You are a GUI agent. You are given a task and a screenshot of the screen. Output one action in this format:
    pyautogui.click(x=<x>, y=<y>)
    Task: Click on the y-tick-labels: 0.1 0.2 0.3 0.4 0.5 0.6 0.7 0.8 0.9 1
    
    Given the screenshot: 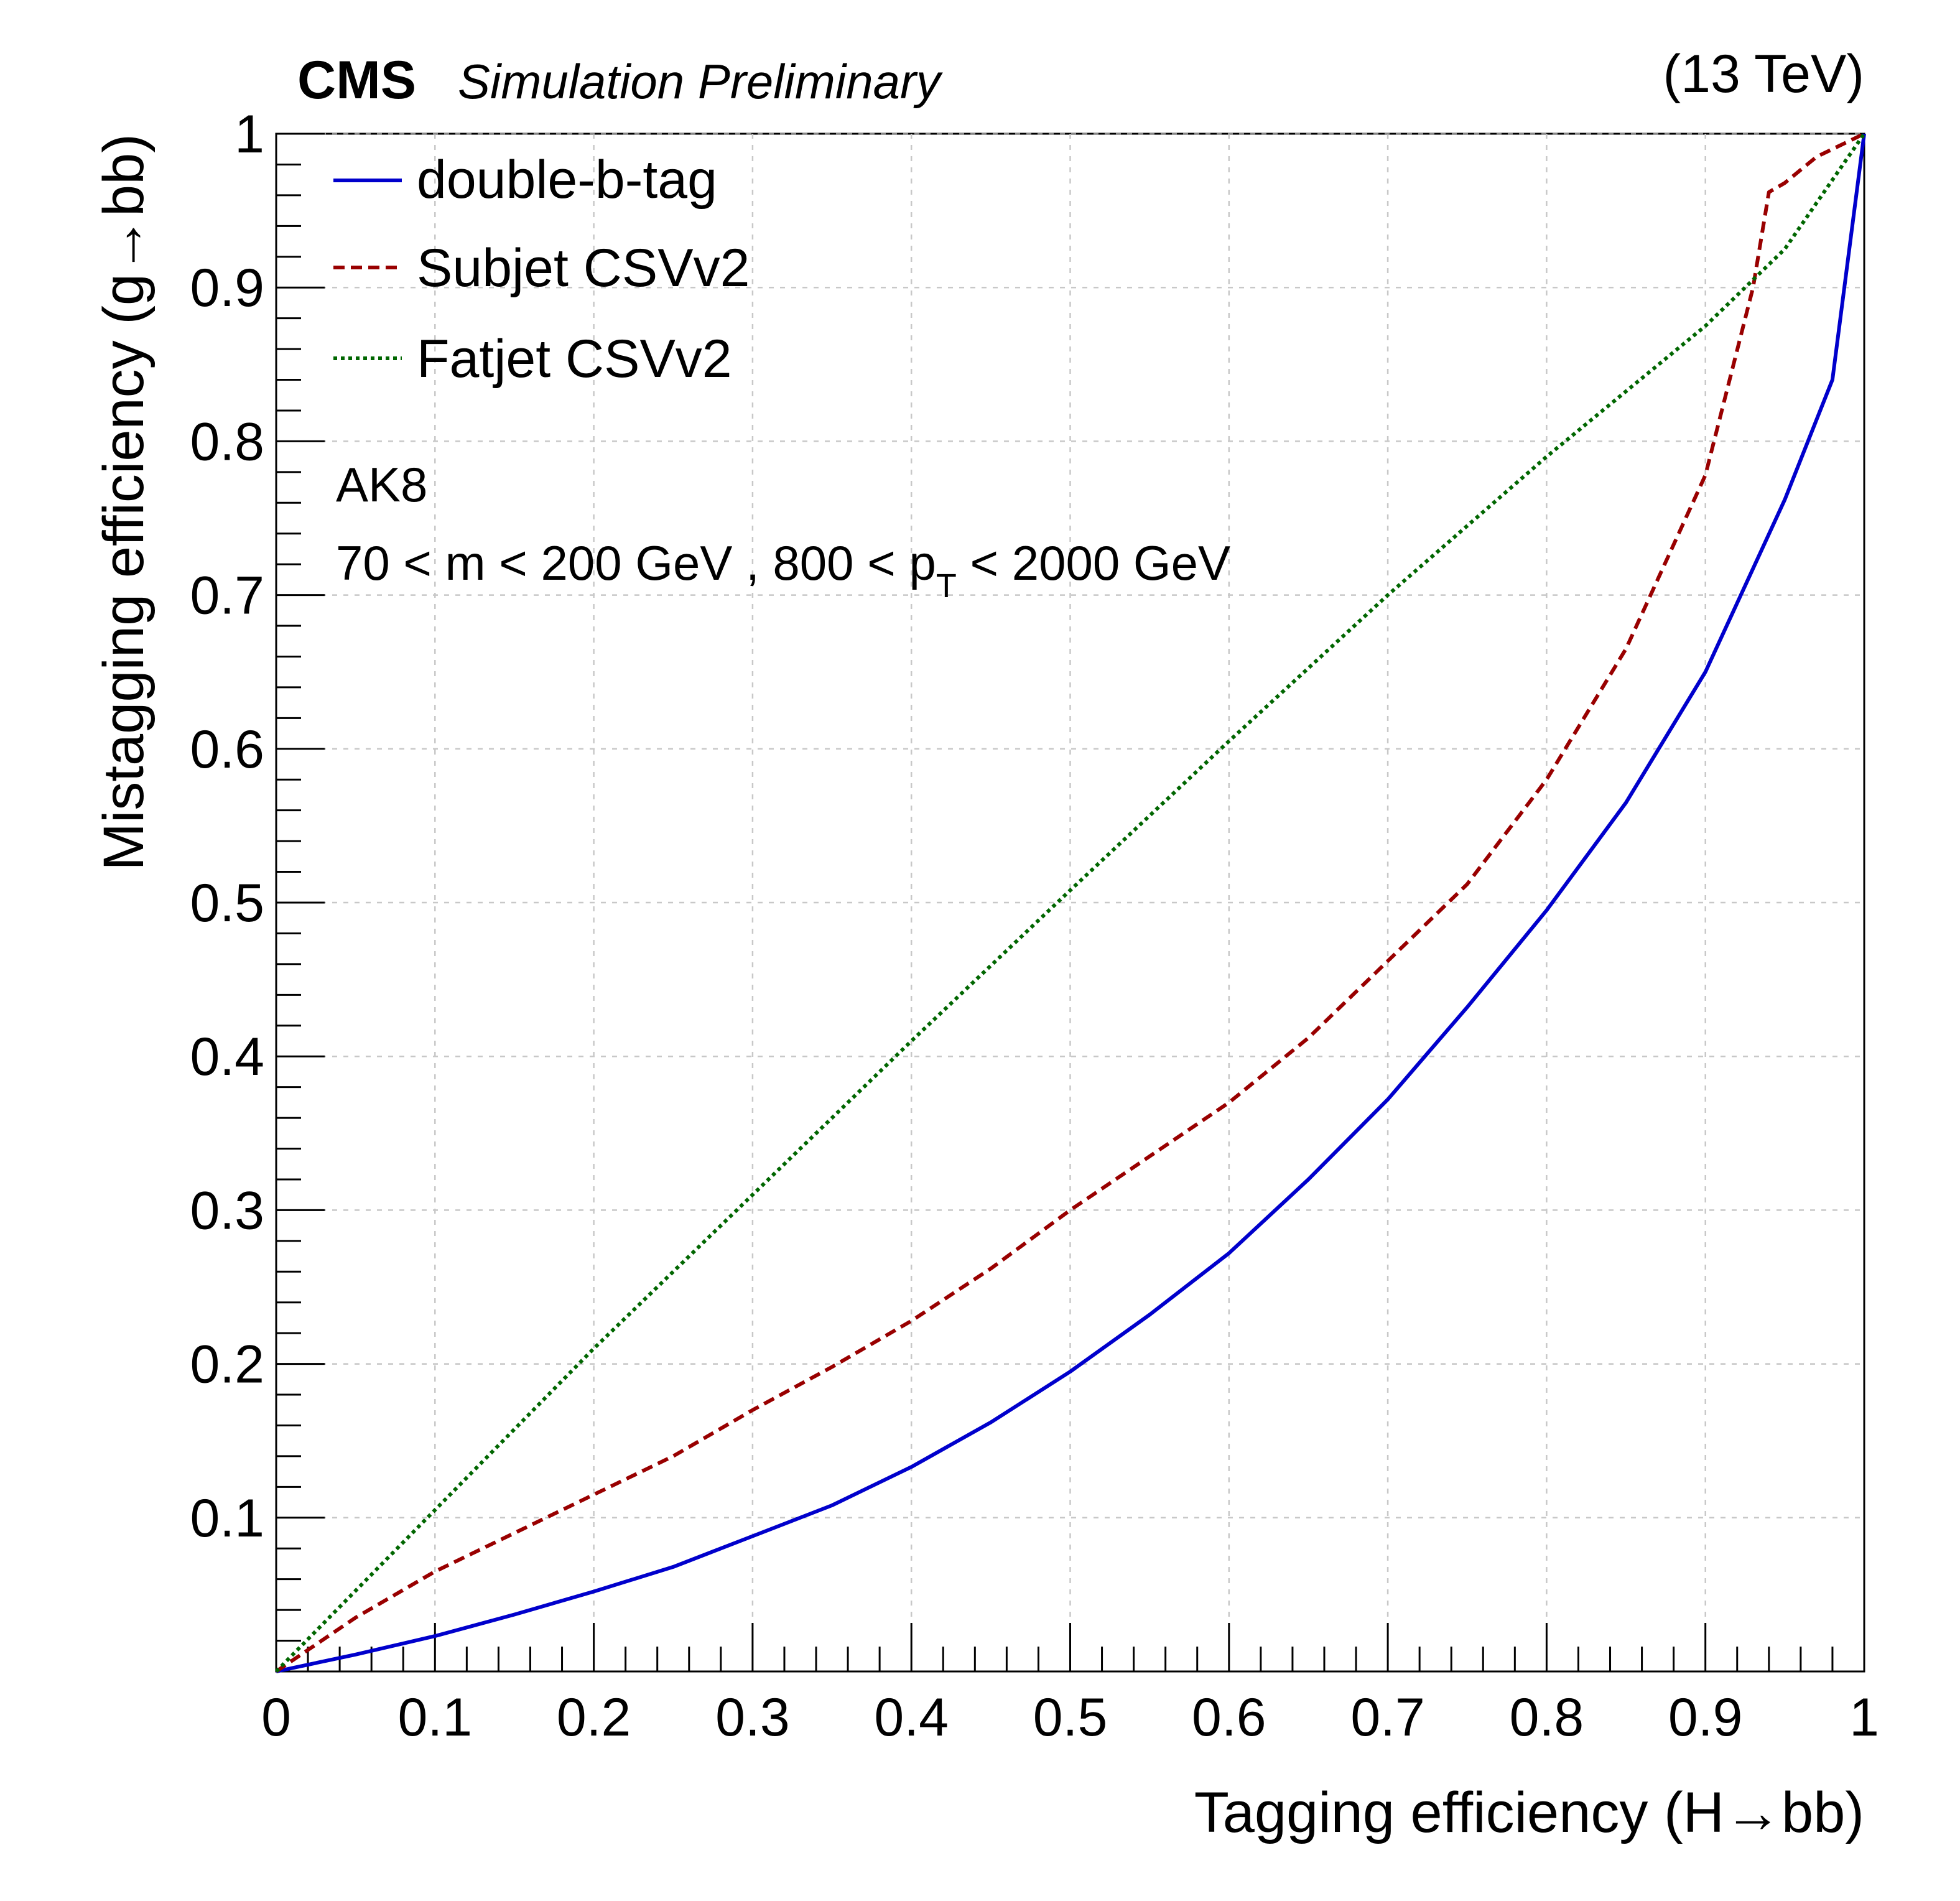 What is the action you would take?
    pyautogui.click(x=227, y=826)
    